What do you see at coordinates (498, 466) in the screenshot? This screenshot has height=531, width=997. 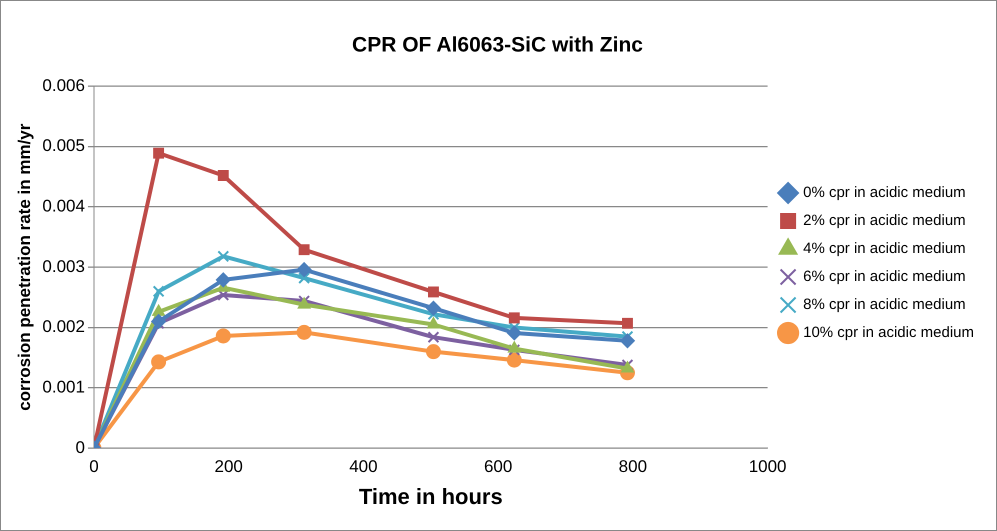 I see `x-tick-label: 600` at bounding box center [498, 466].